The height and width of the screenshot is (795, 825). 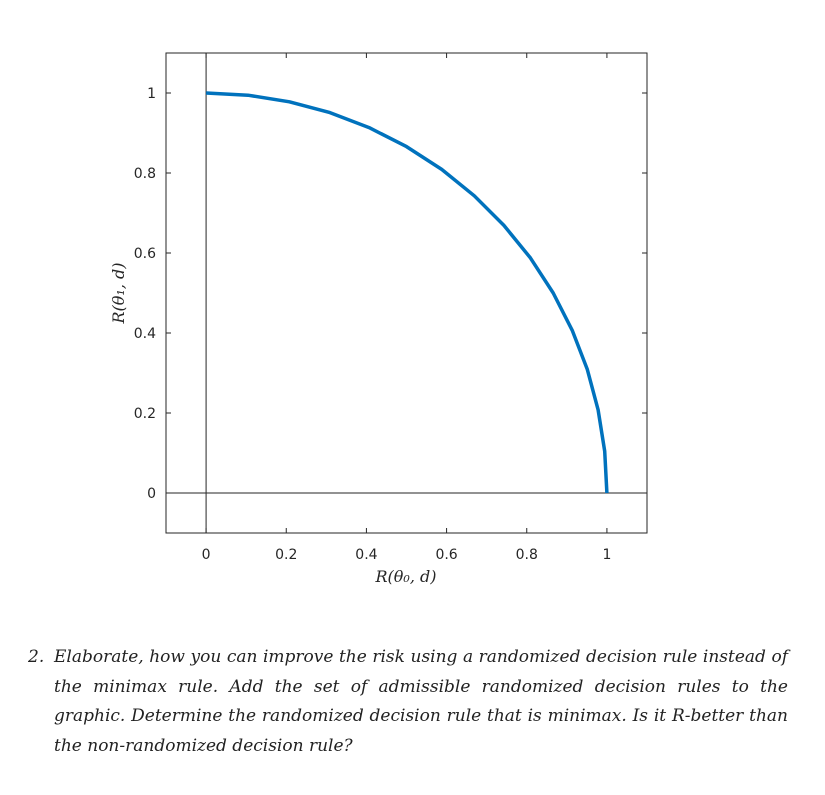 I want to click on x-tick-label: 1, so click(x=606, y=555).